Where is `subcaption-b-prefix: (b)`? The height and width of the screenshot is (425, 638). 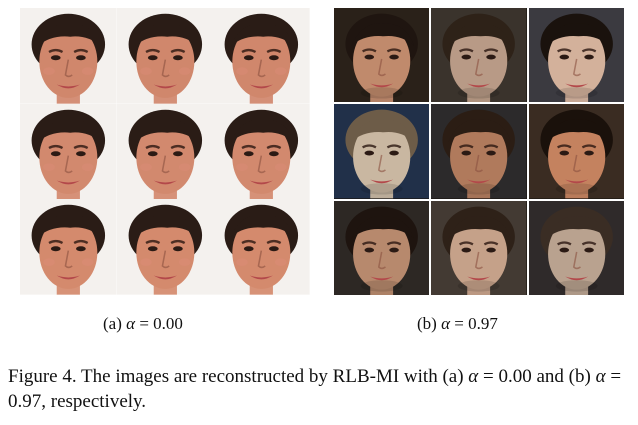 subcaption-b-prefix: (b) is located at coordinates (427, 323).